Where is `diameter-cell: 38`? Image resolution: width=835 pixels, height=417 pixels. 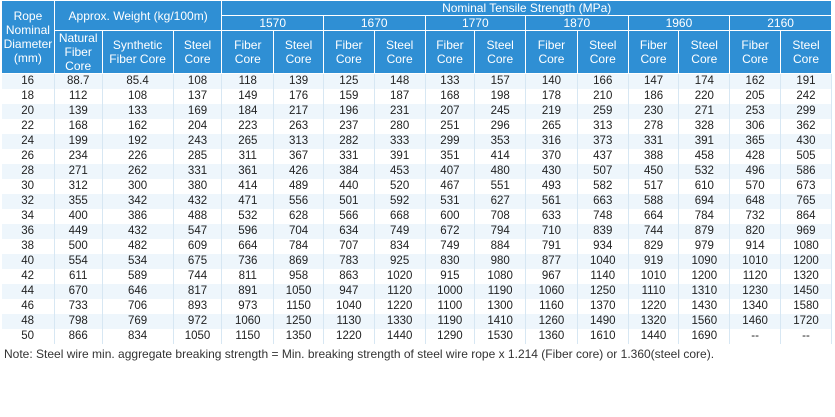 diameter-cell: 38 is located at coordinates (28, 246).